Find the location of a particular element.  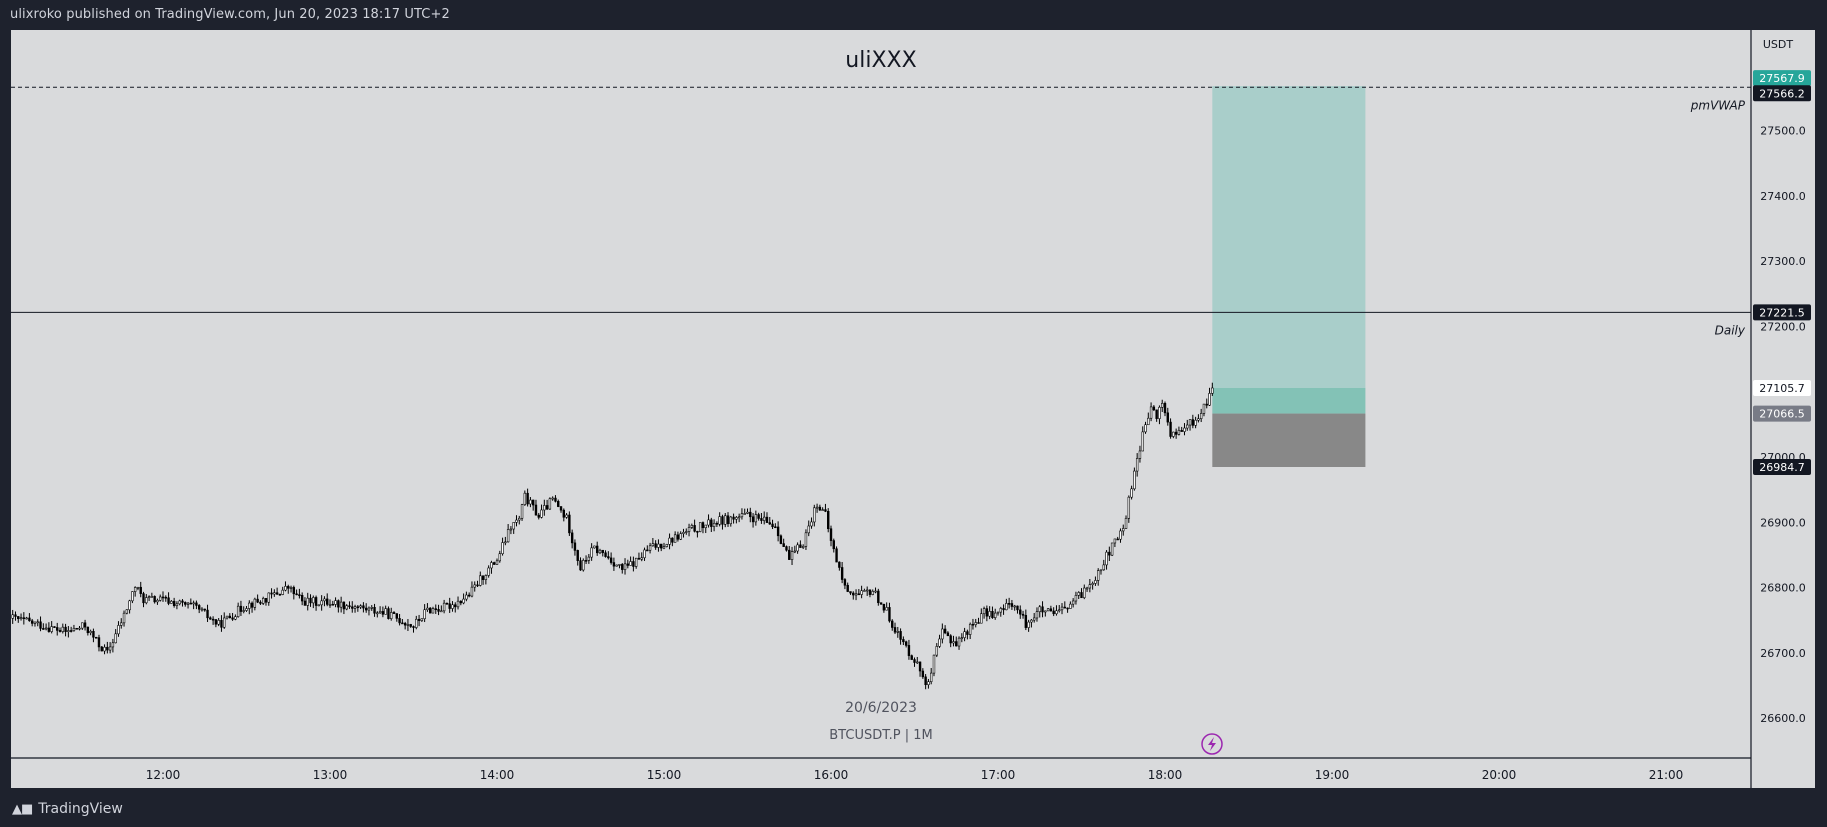

price-tag-label: 27066.5 is located at coordinates (1782, 414).